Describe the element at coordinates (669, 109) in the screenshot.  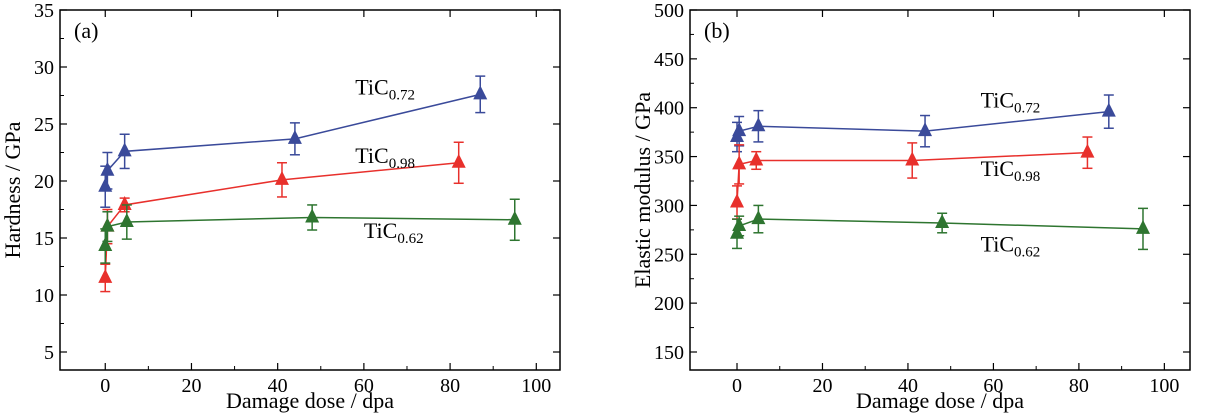
I see `y-tick-label: 400` at that location.